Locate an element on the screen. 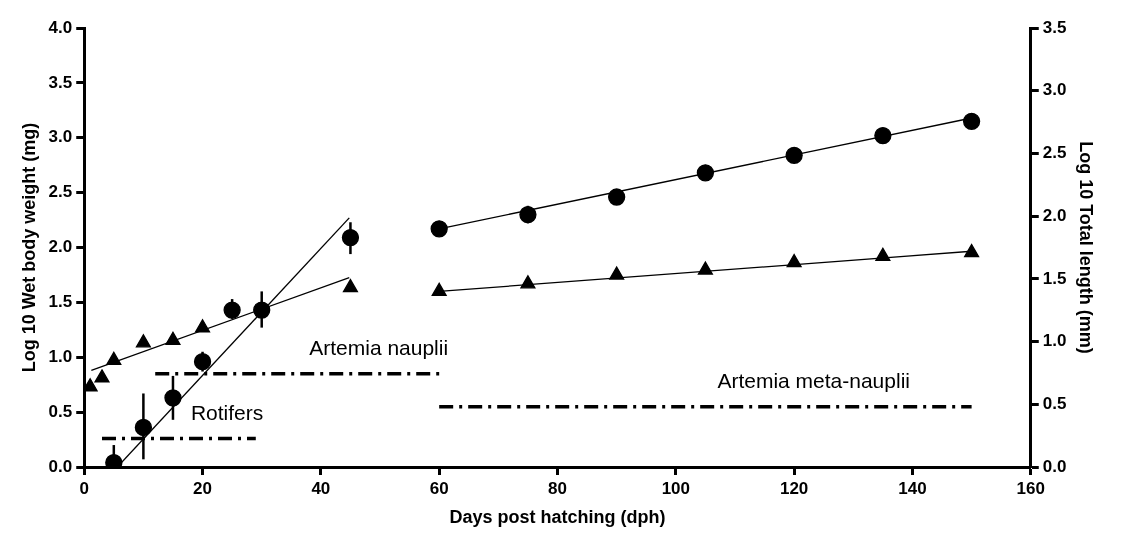 The image size is (1128, 549). y-tick-label: 1.0 is located at coordinates (60, 356).